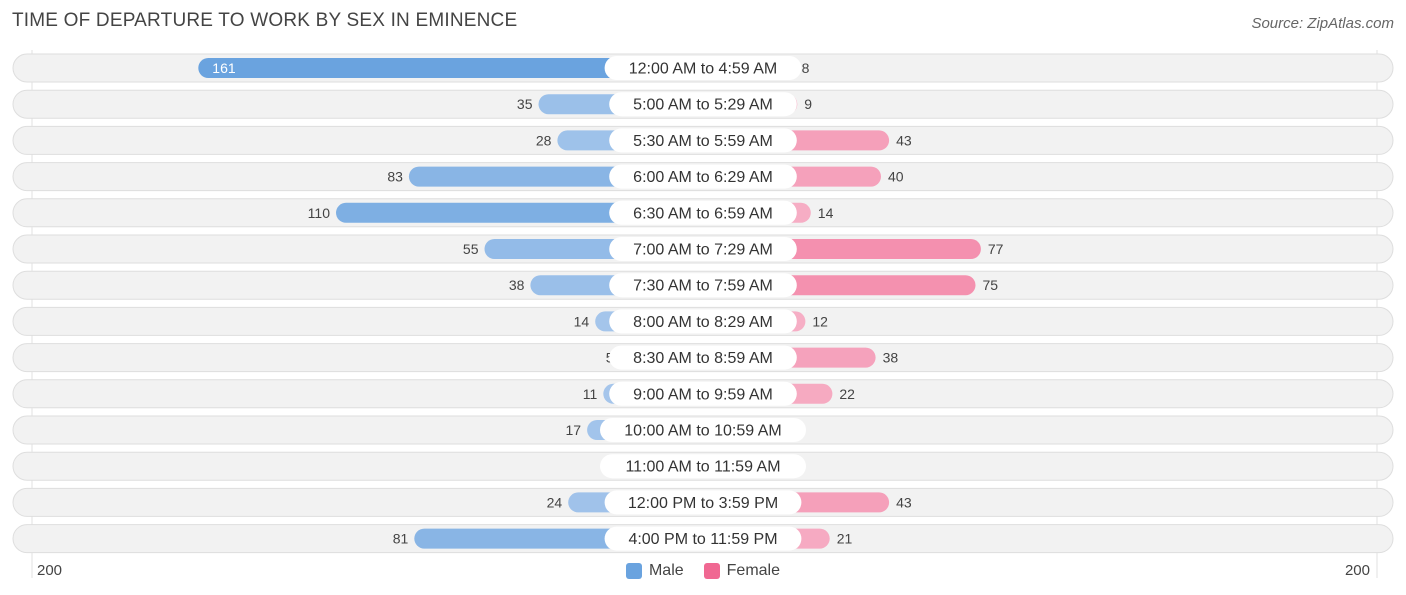  Describe the element at coordinates (401, 539) in the screenshot. I see `value-label-male: 81` at that location.